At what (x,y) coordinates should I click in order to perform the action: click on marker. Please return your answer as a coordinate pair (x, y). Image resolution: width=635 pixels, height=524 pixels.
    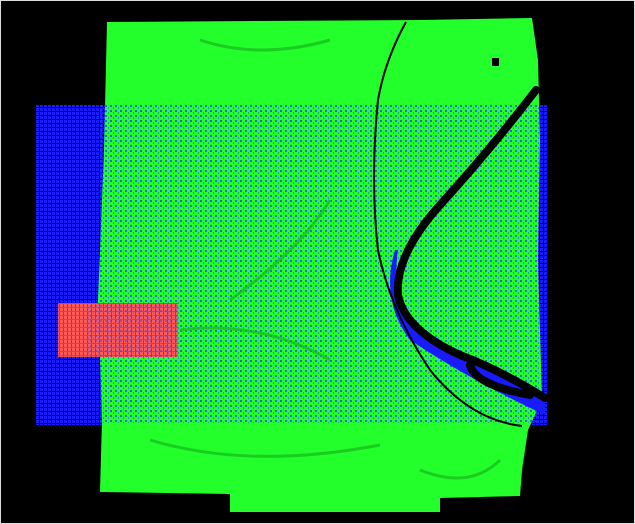
    Looking at the image, I should click on (495, 62).